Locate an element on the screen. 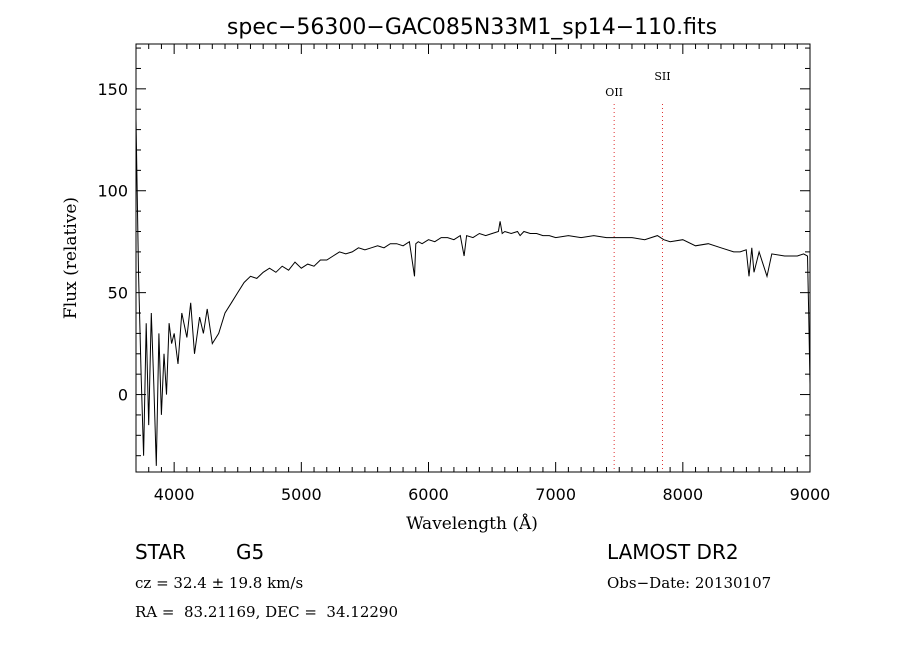  chart-title: spec−56300−GAC085N33M1_sp14−110.fits is located at coordinates (472, 27).